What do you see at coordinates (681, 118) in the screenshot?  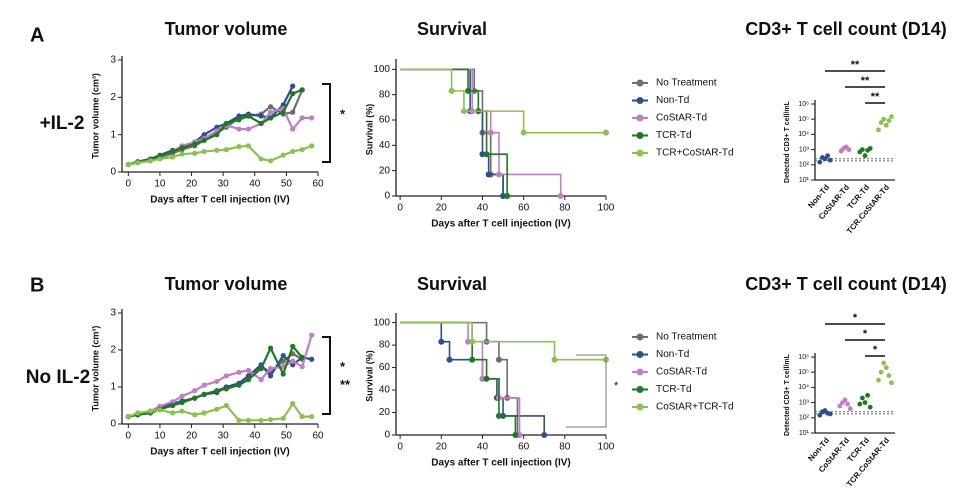 I see `legend-label: CoStAR-Td` at bounding box center [681, 118].